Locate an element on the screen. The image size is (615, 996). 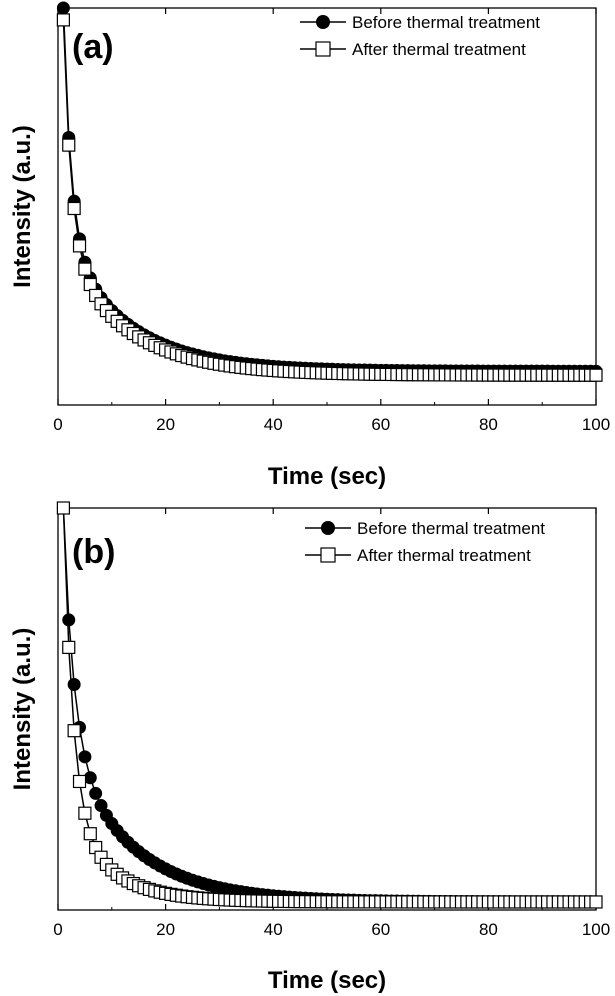
panel-label: (b) is located at coordinates (93, 552).